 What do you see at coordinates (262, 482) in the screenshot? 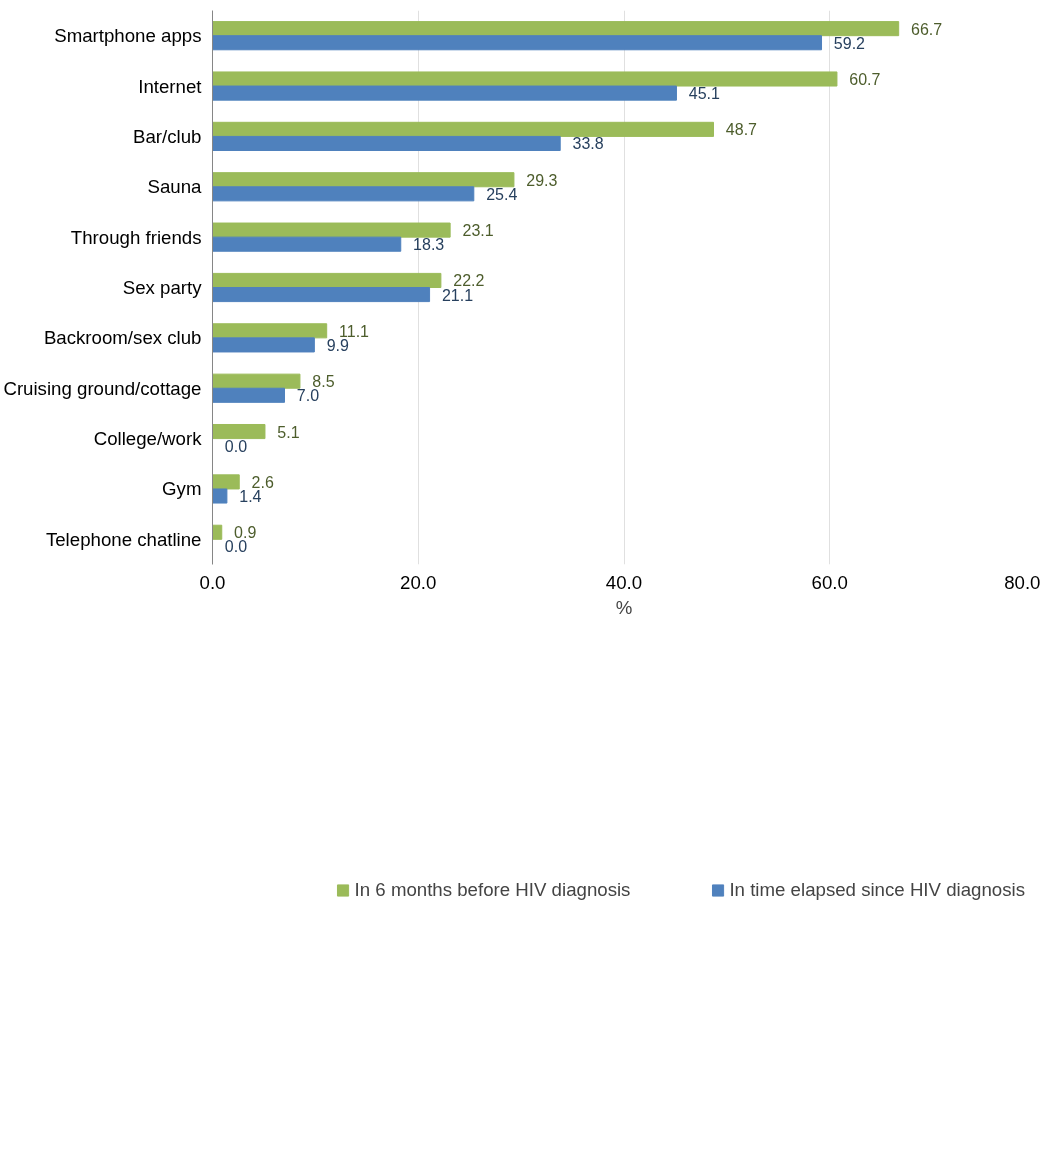
I see `data-label: 2.6` at bounding box center [262, 482].